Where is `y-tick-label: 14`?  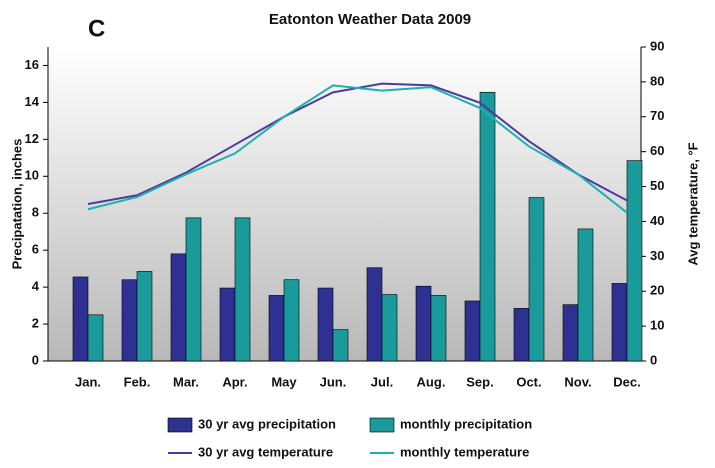 y-tick-label: 14 is located at coordinates (32, 101).